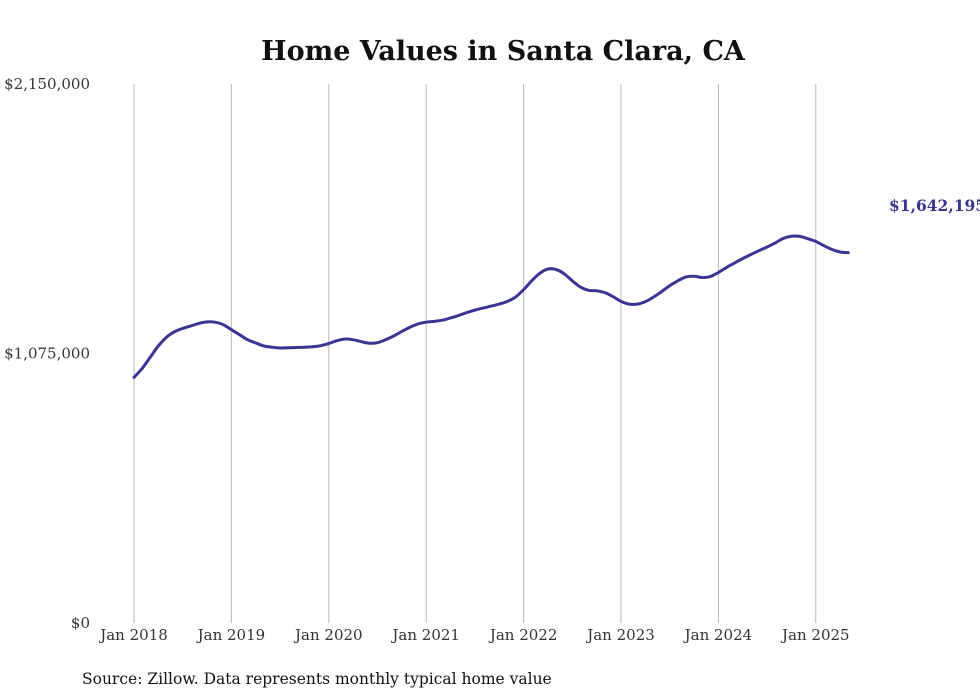 This screenshot has width=980, height=699. Describe the element at coordinates (133, 635) in the screenshot. I see `x-tick-label: Jan 2018` at that location.